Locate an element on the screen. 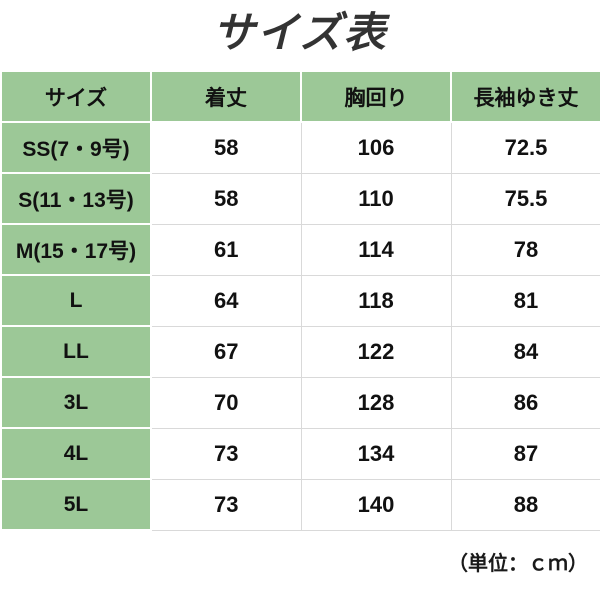 The height and width of the screenshot is (600, 600). table-header-row: サイズ 着丈 胸回り 長袖ゆき丈 is located at coordinates (300, 96).